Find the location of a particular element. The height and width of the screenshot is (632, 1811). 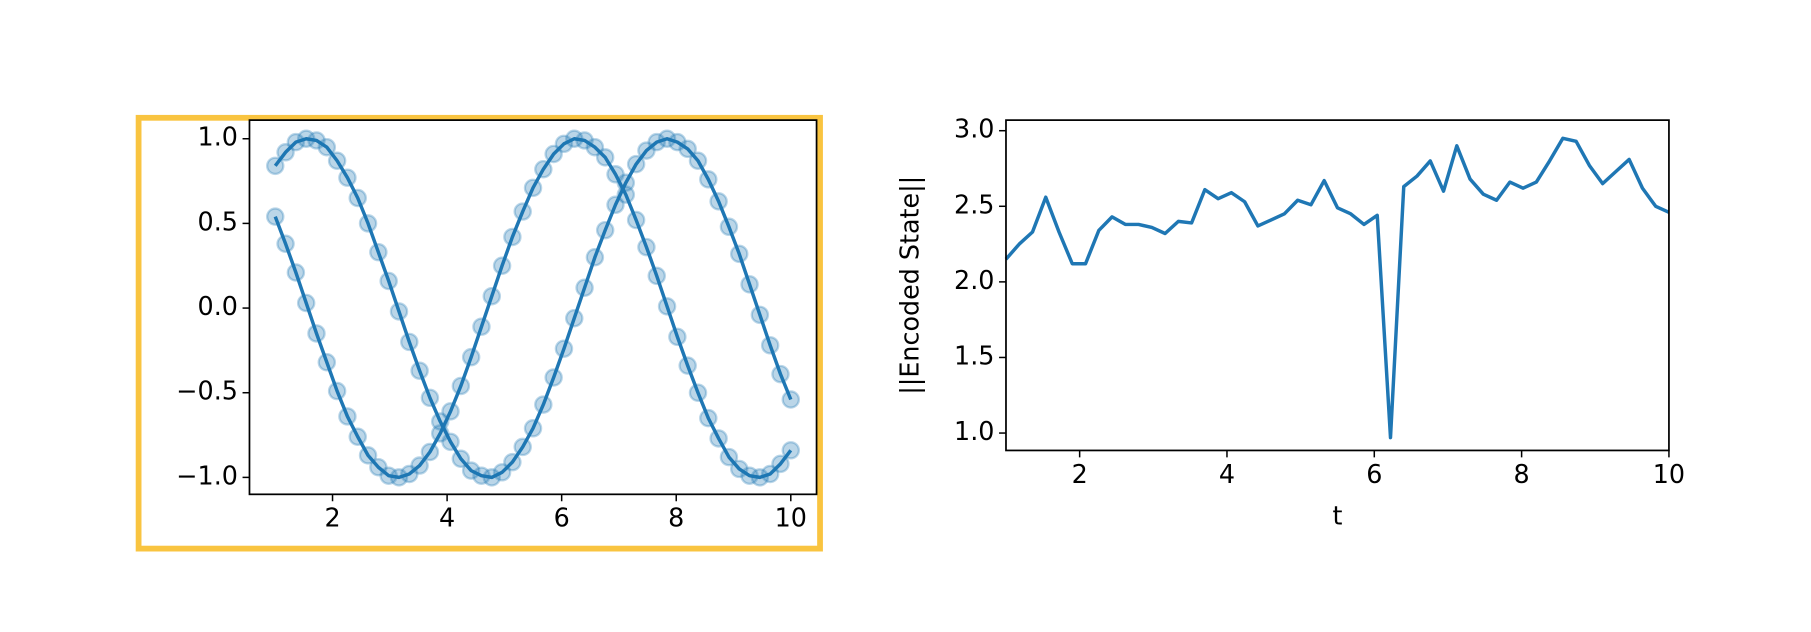

x-tick-label: 2 is located at coordinates (1080, 474).